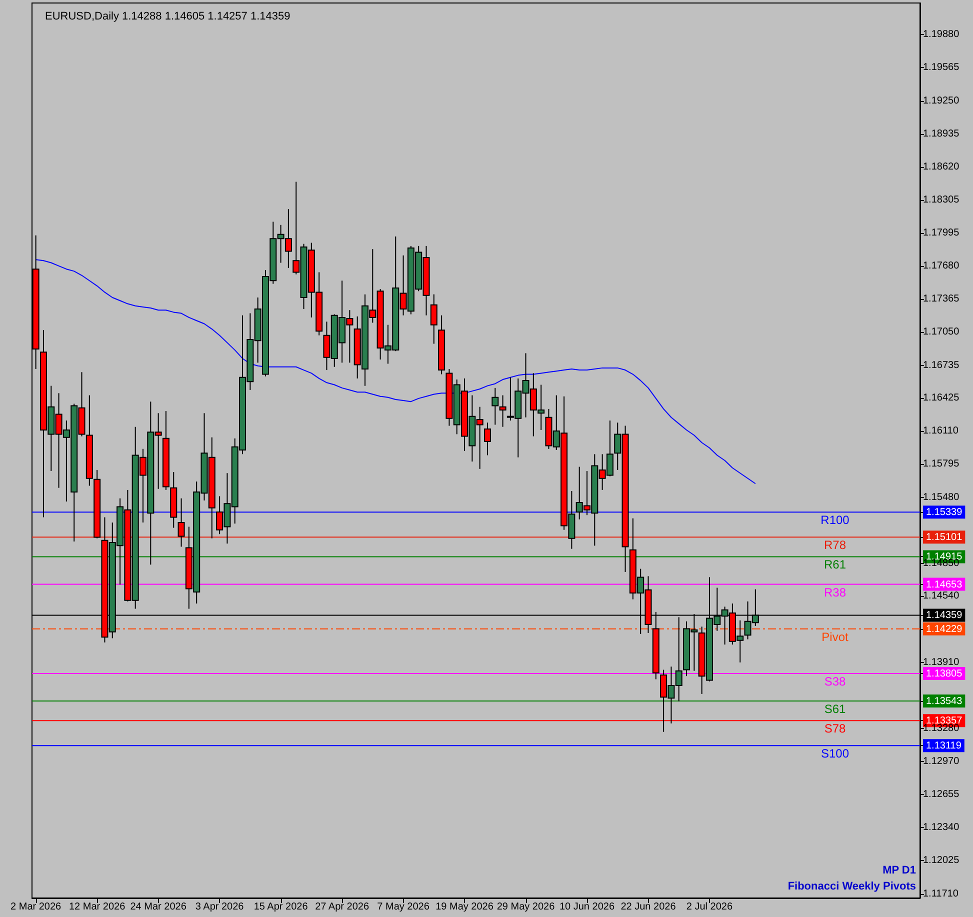 This screenshot has height=917, width=973. What do you see at coordinates (403, 907) in the screenshot?
I see `x-tick-label: 7 May 2026` at bounding box center [403, 907].